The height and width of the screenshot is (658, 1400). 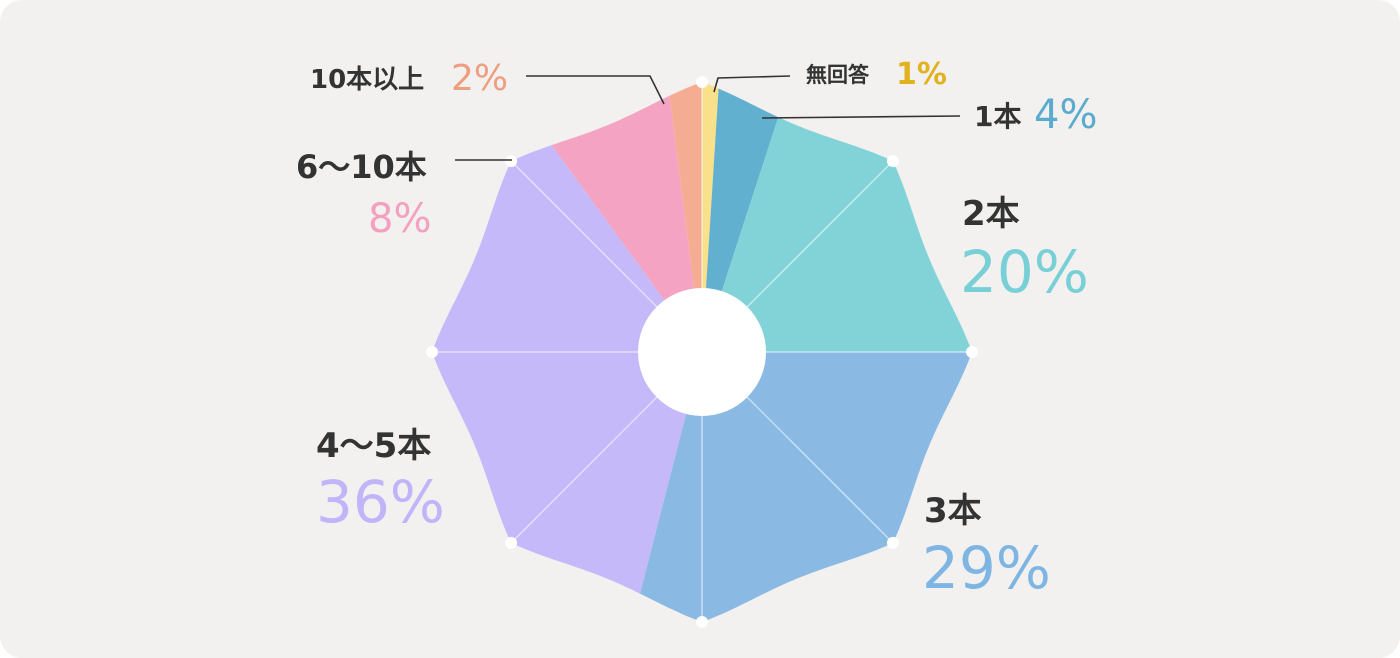 I want to click on category-label-6: 10本以上, so click(x=367, y=80).